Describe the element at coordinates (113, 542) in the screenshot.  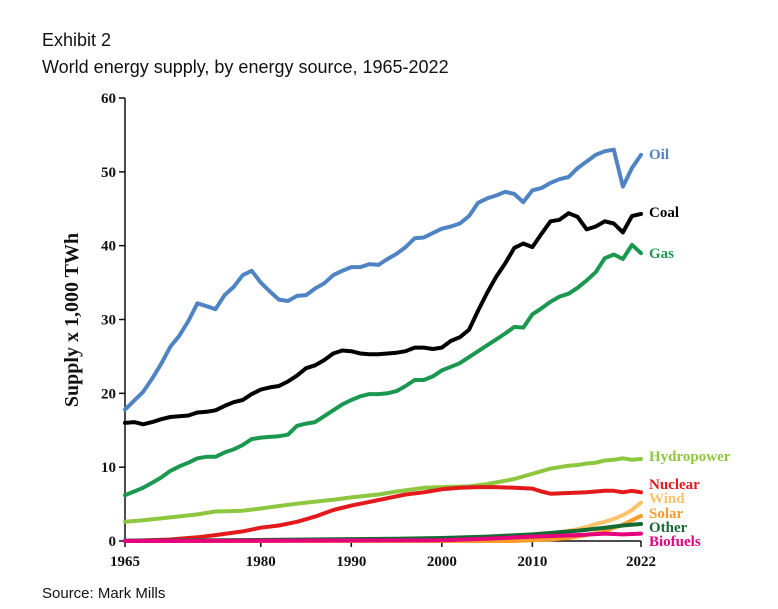
I see `y-tick-label: 0` at that location.